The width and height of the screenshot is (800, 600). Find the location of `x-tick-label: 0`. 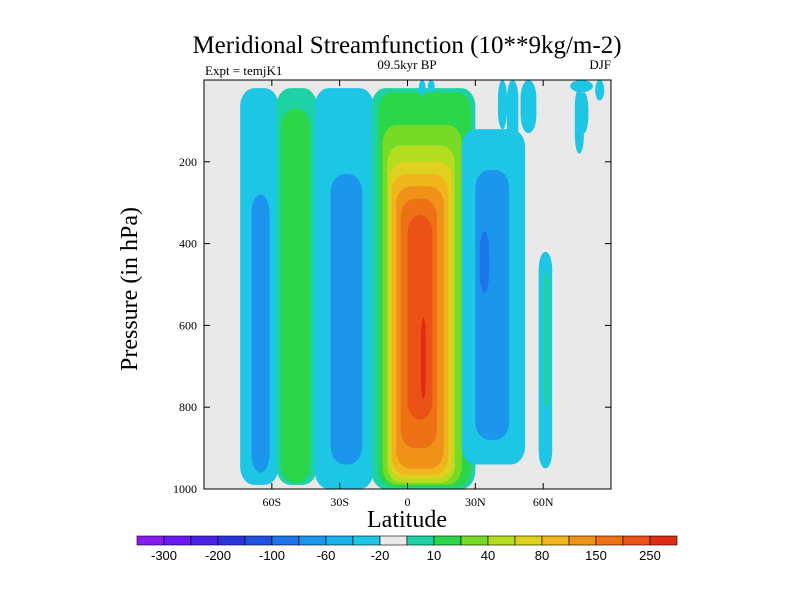

x-tick-label: 0 is located at coordinates (408, 502).